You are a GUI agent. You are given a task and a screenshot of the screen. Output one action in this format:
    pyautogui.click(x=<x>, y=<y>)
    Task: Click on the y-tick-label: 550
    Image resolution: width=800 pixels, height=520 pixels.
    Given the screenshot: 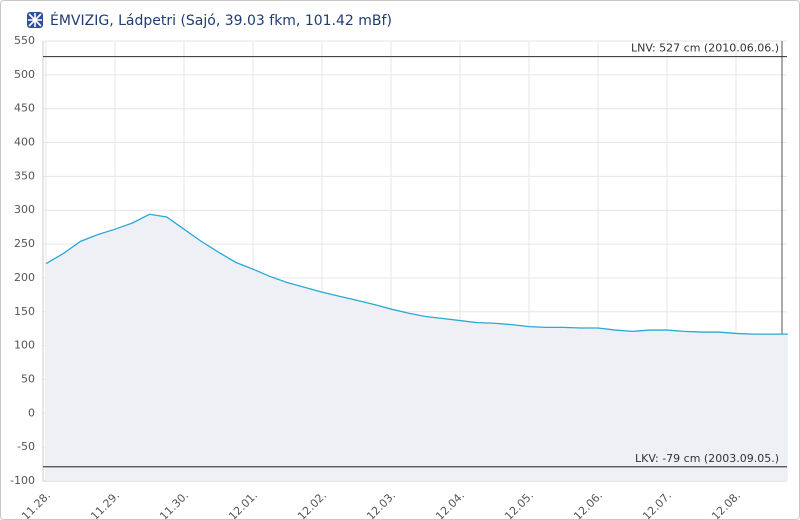 What is the action you would take?
    pyautogui.click(x=24, y=40)
    